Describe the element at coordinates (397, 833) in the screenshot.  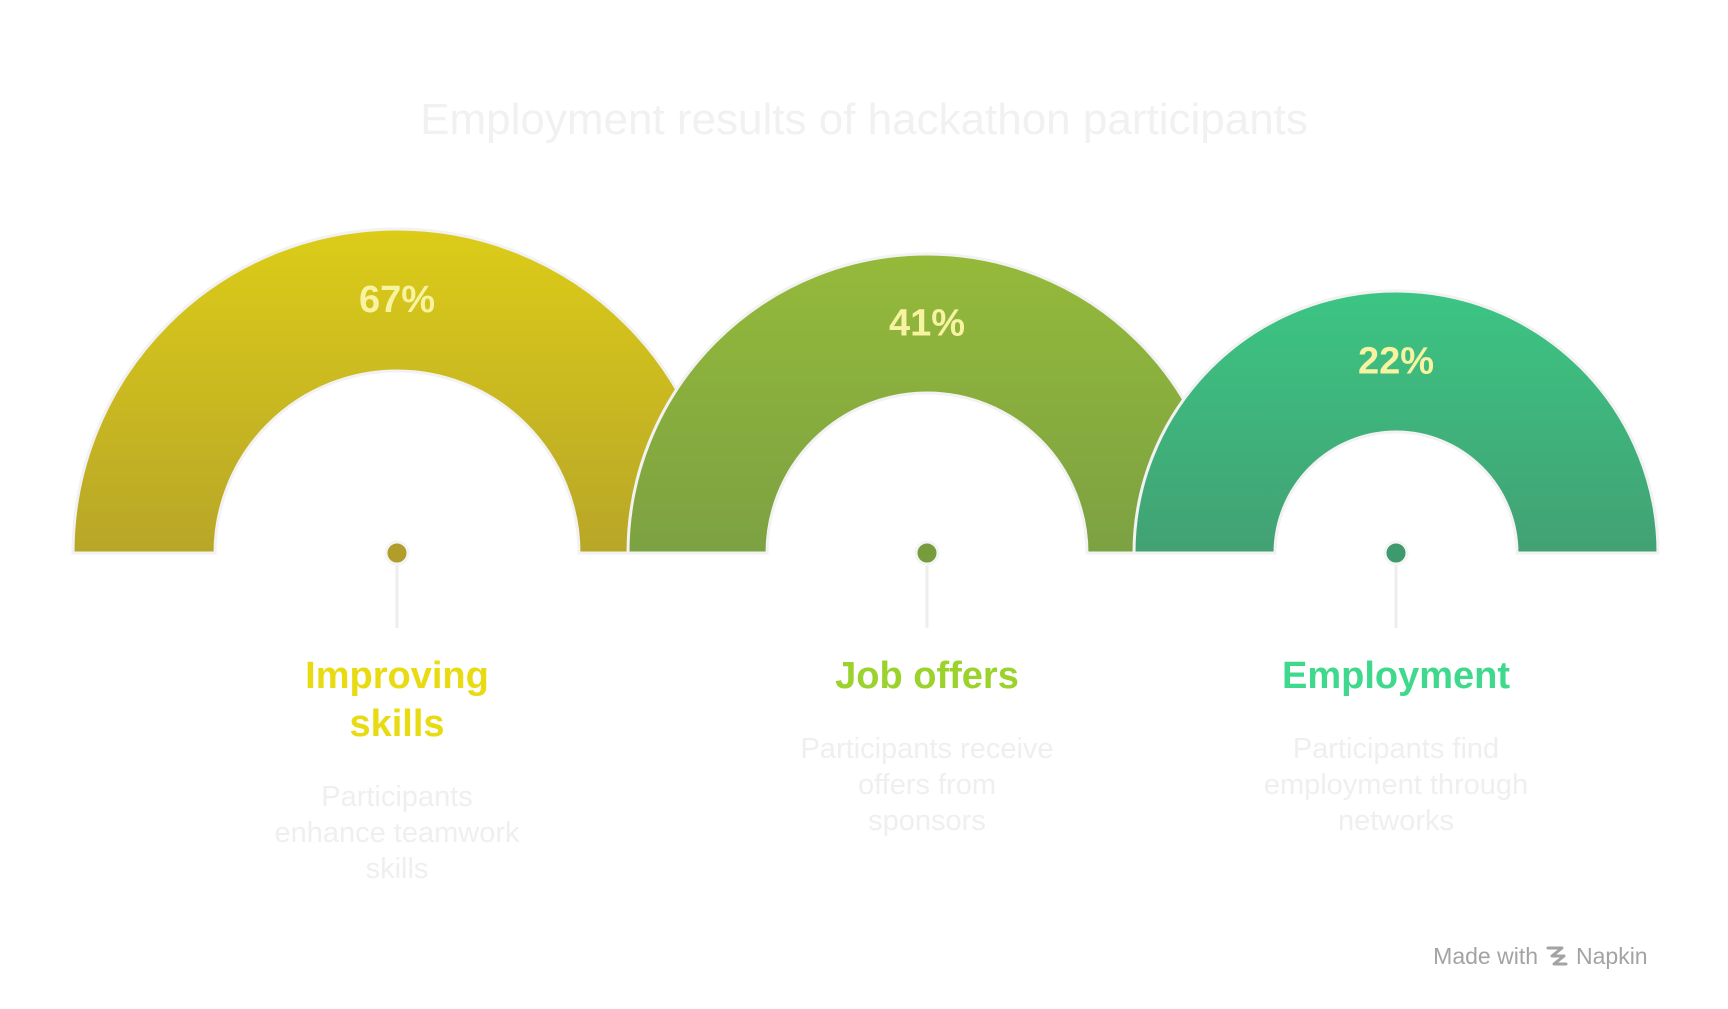
I see `description-improving-skills: Participants enhance teamwork skills` at that location.